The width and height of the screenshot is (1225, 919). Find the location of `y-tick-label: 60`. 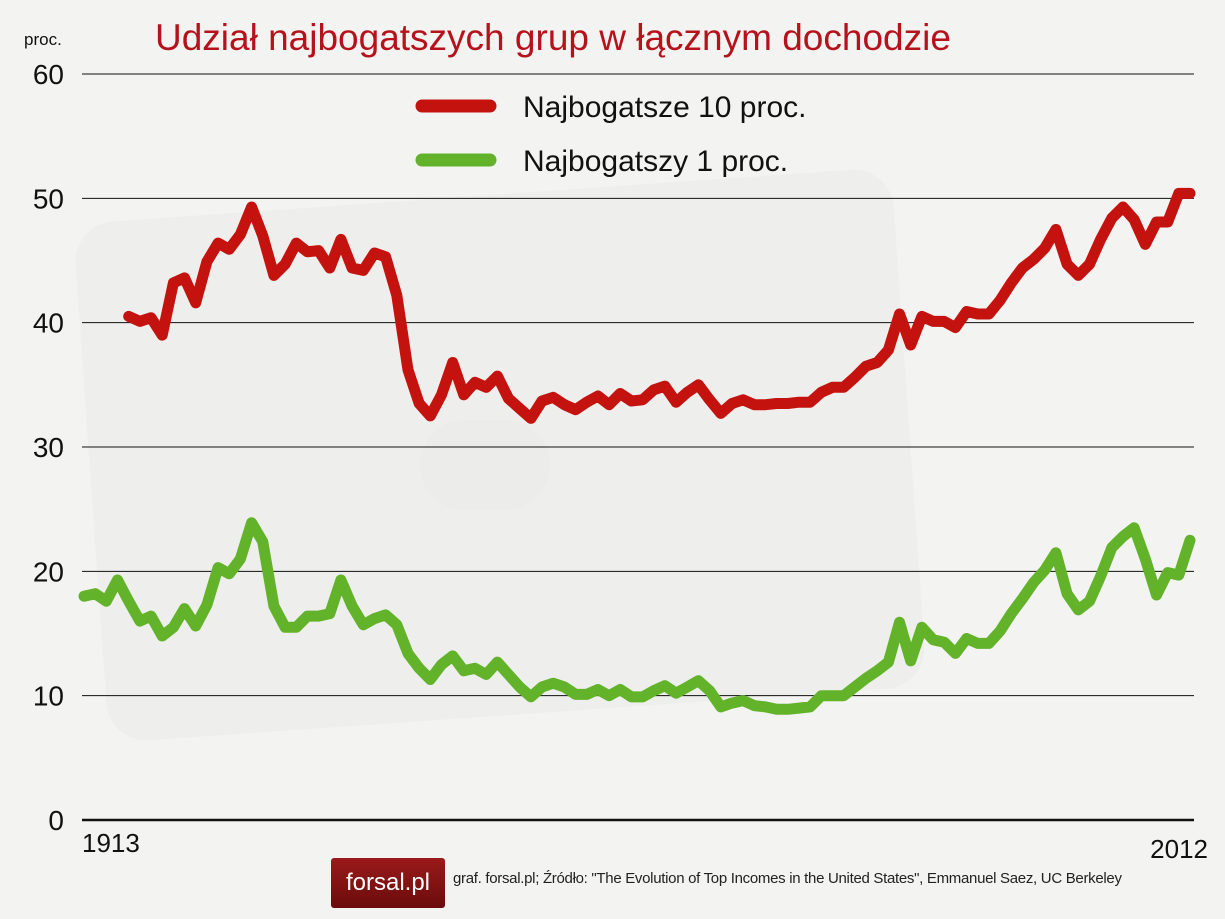

y-tick-label: 60 is located at coordinates (48, 74).